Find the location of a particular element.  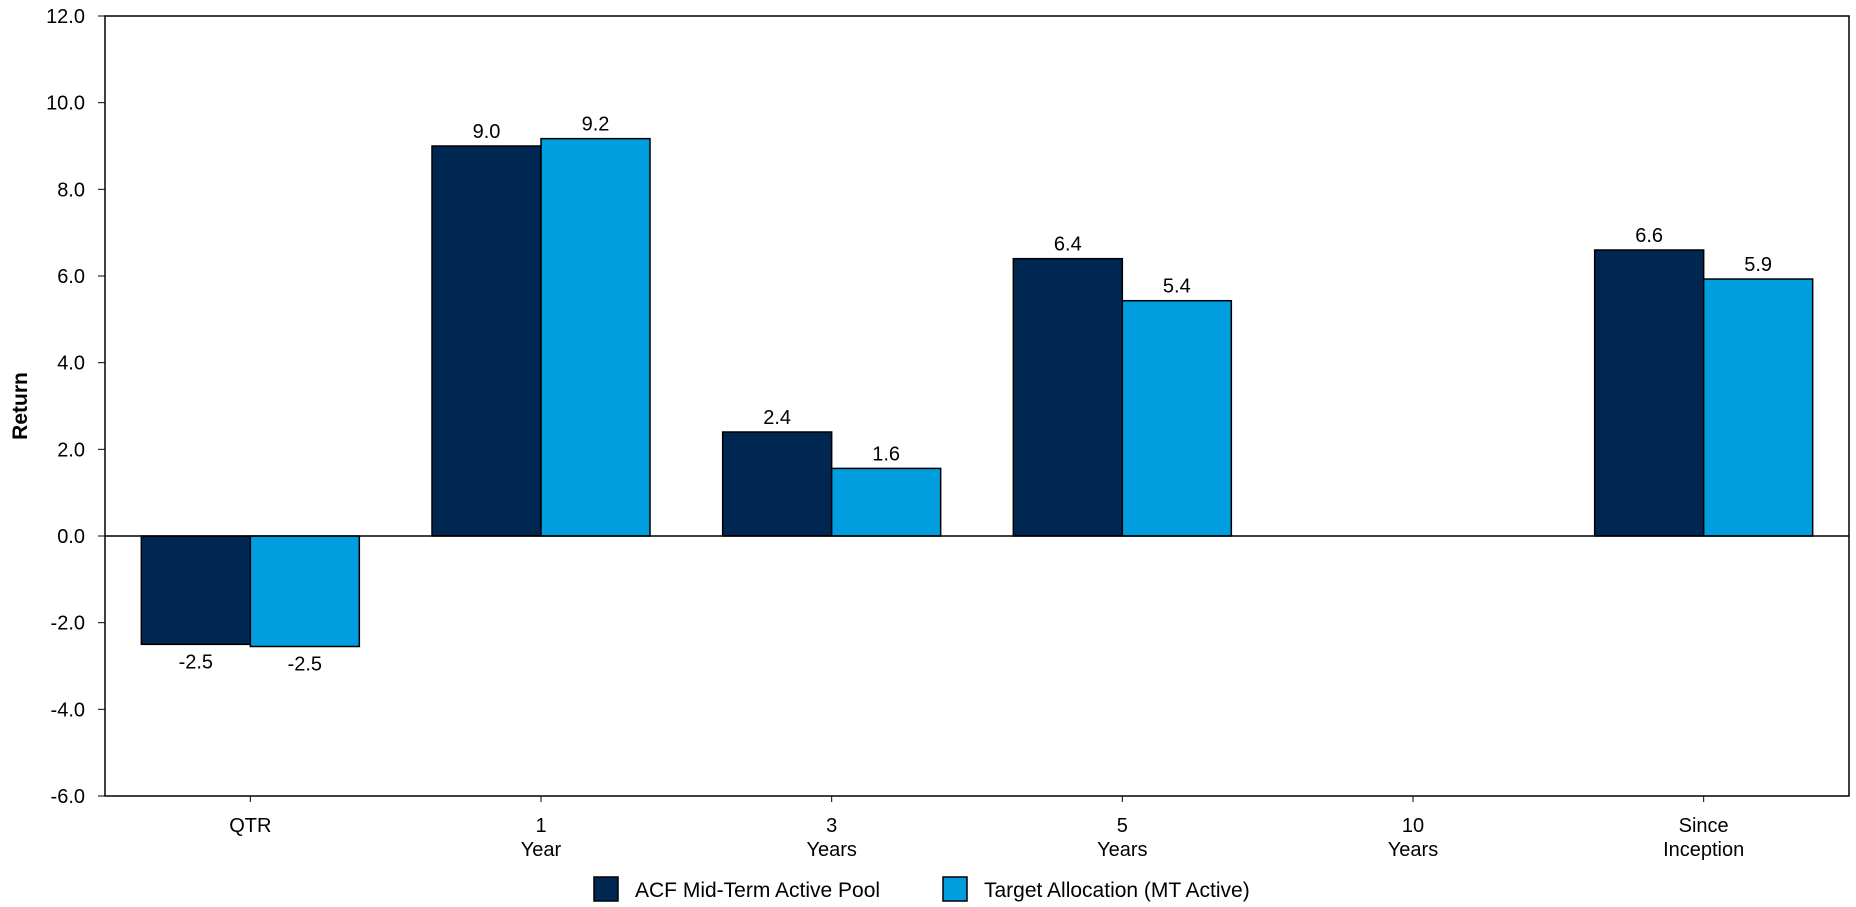

x-tick-label: 10 Years is located at coordinates (1413, 838).